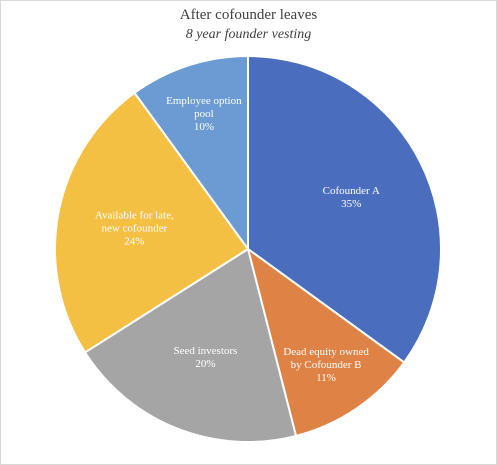  What do you see at coordinates (326, 342) in the screenshot?
I see `pie-slice-dead-equity` at bounding box center [326, 342].